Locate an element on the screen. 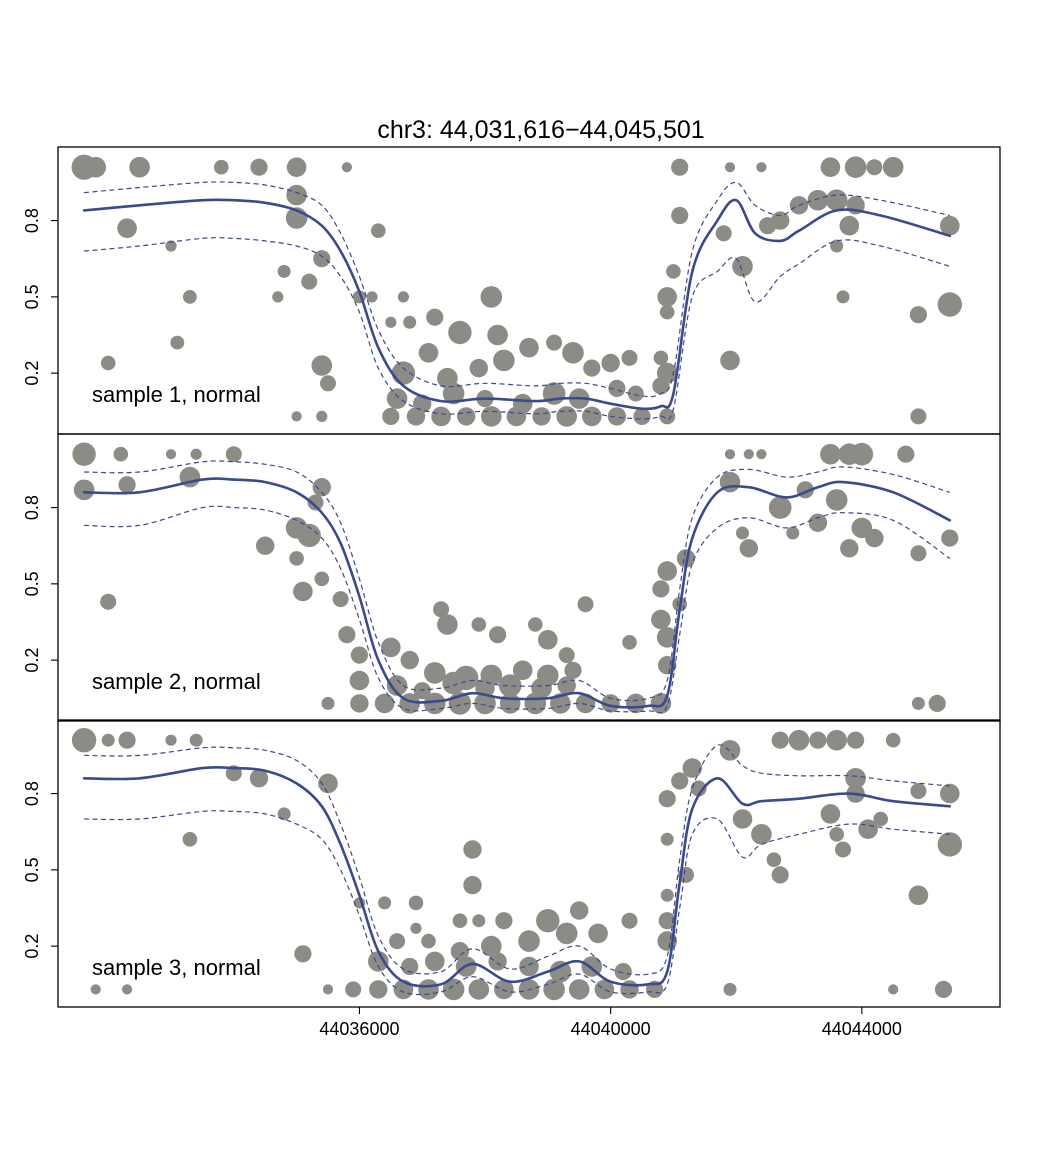  y-tick-label: 0.5 is located at coordinates (32, 583).